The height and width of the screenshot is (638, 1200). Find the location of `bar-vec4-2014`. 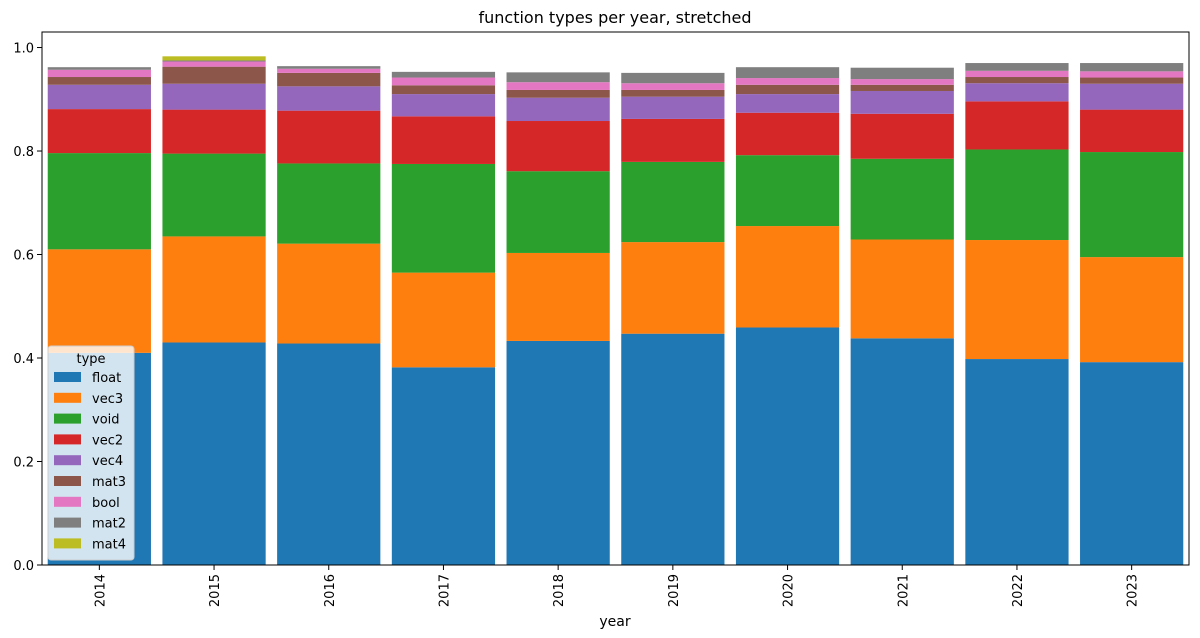

bar-vec4-2014 is located at coordinates (99, 97).